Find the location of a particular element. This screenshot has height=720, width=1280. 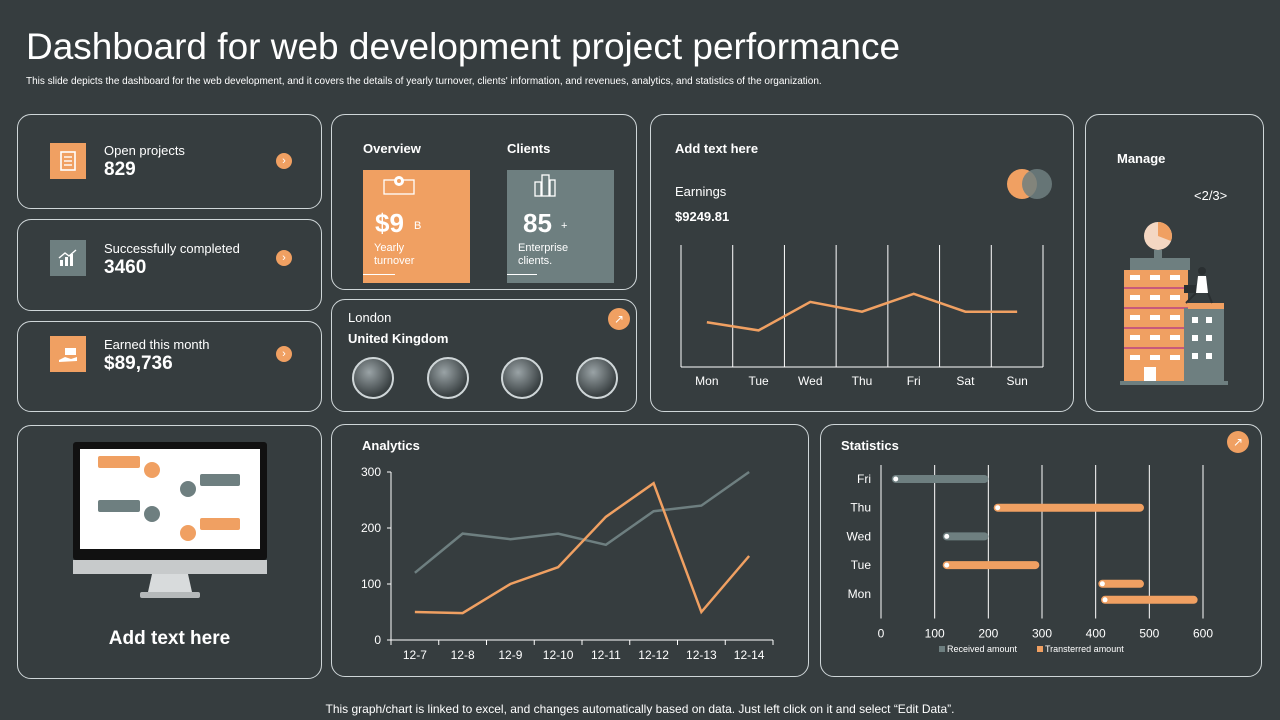

monitor-caption: Add text here is located at coordinates (169, 638).